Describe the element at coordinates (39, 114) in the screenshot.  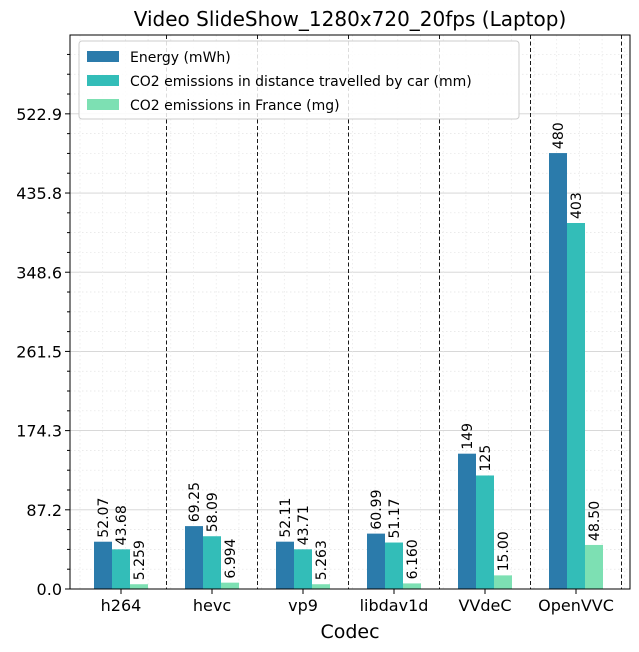
I see `y-tick-label: 522.9` at that location.